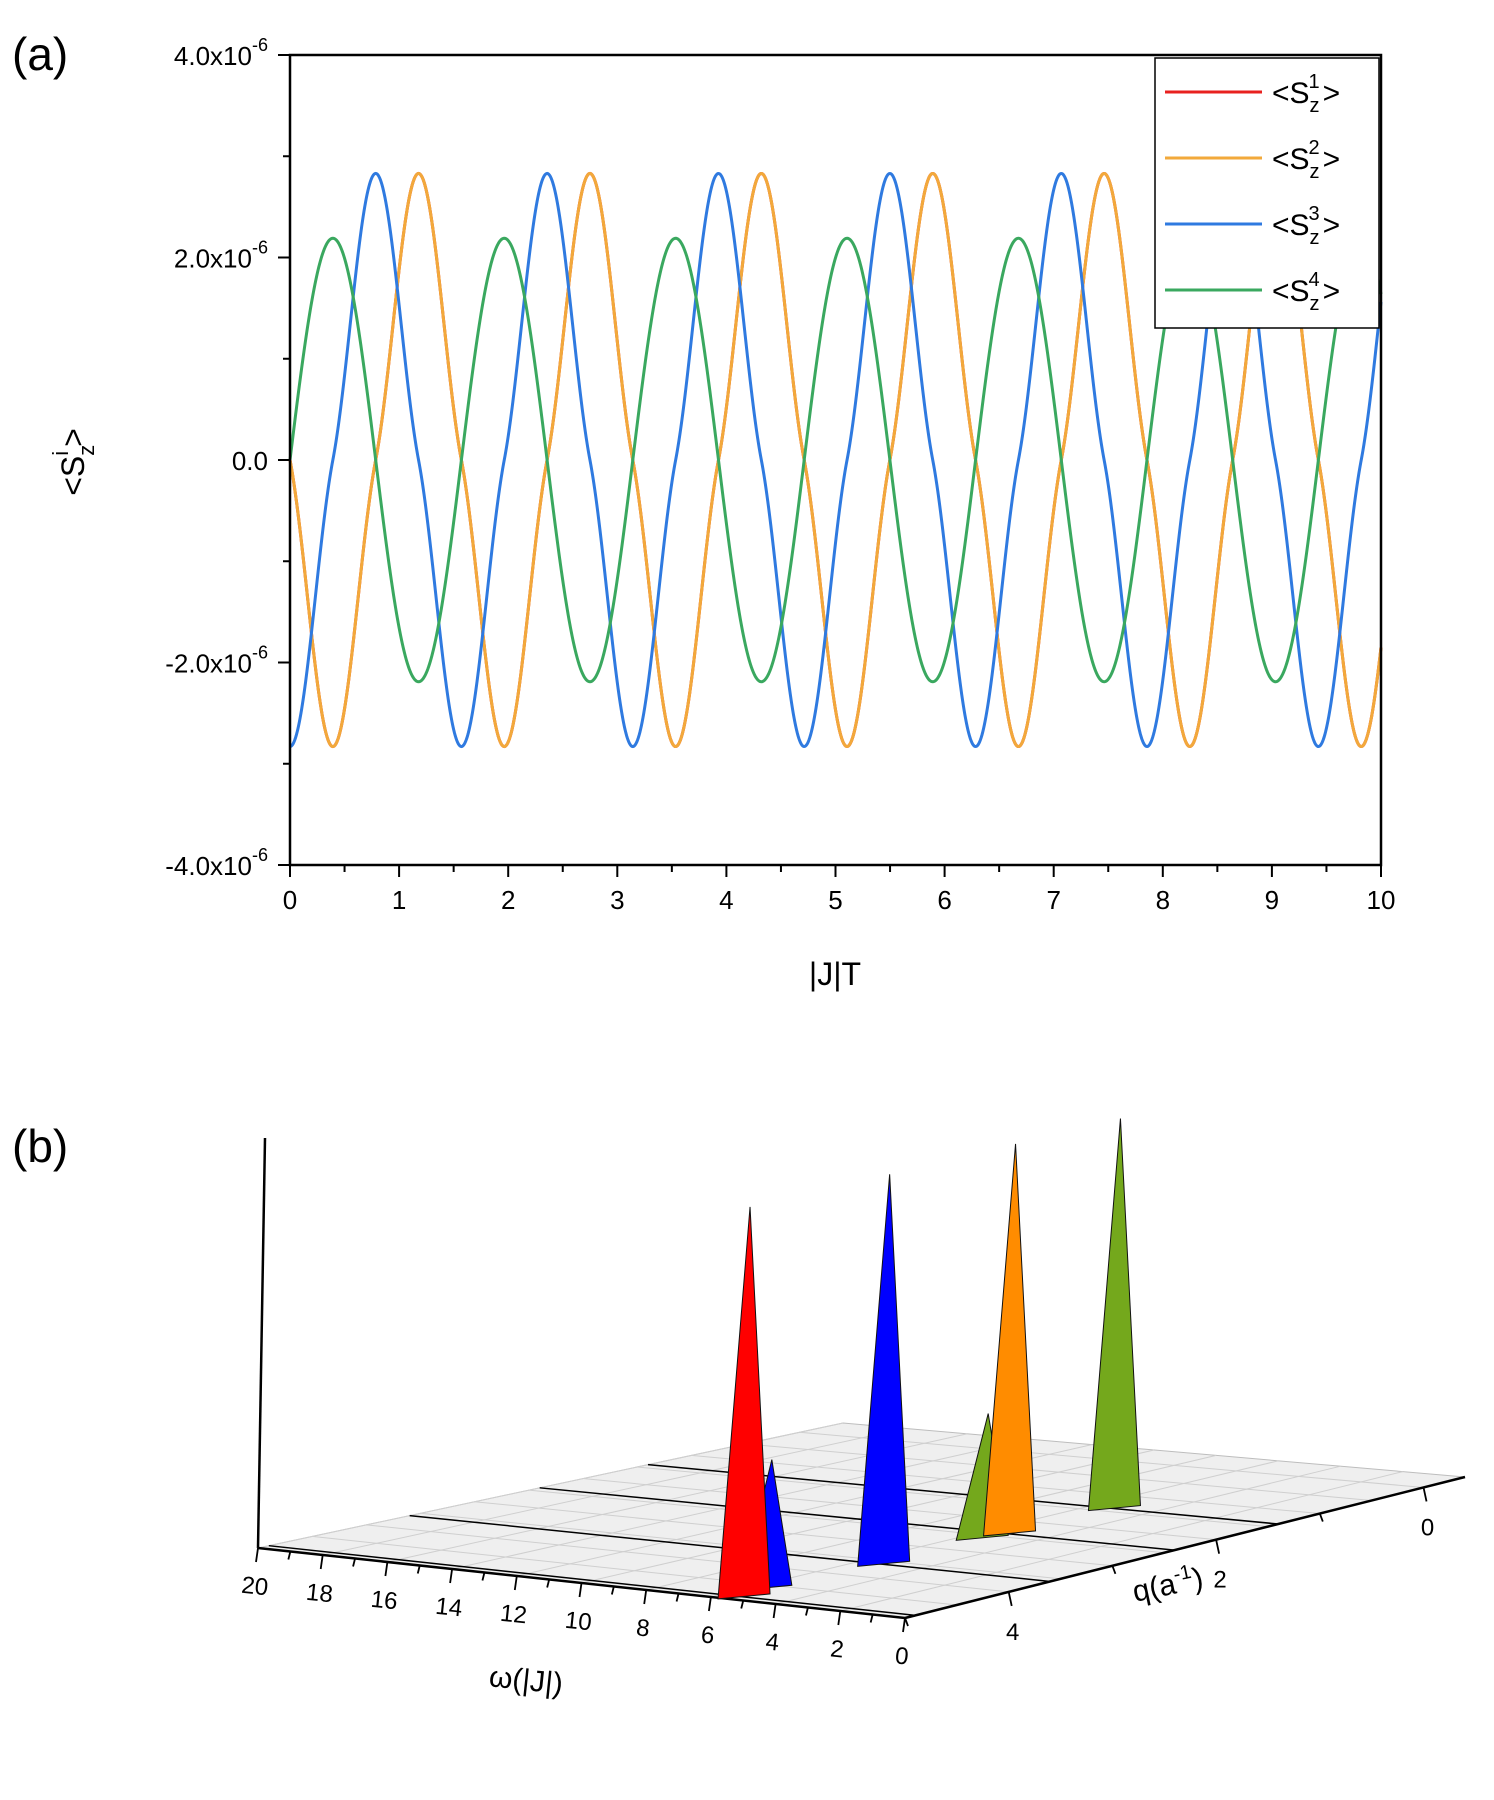 The image size is (1494, 1800). I want to click on panel-b-omega-ticks: 20 18 16 14 12 10 8 6 4 2 0, so click(575, 1609).